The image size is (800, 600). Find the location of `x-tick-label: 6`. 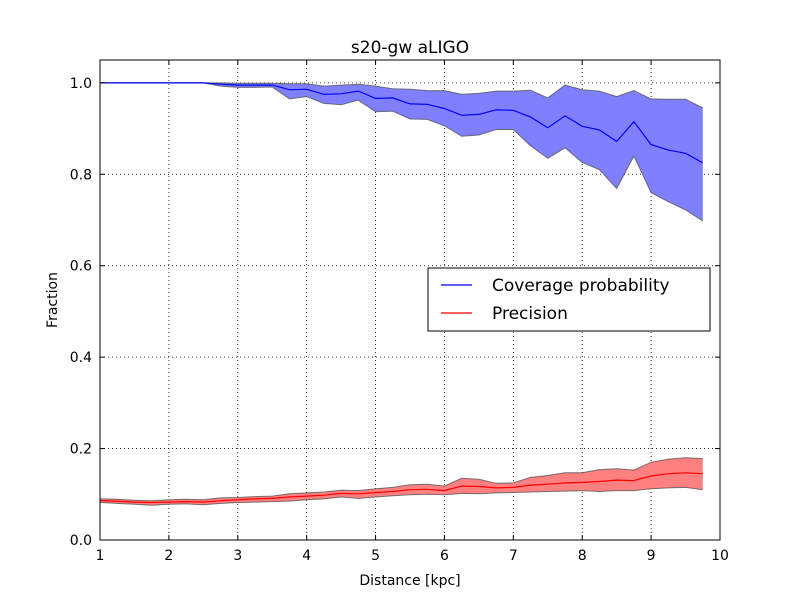

x-tick-label: 6 is located at coordinates (444, 556).